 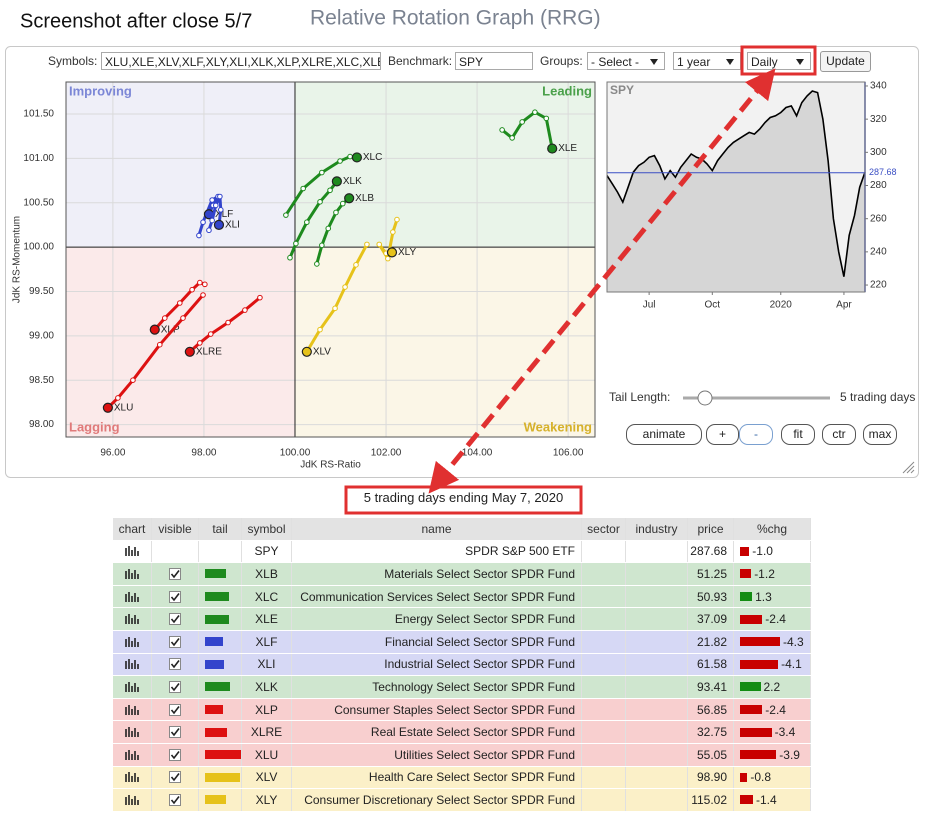 I want to click on table-cell: 51.25, so click(x=711, y=574).